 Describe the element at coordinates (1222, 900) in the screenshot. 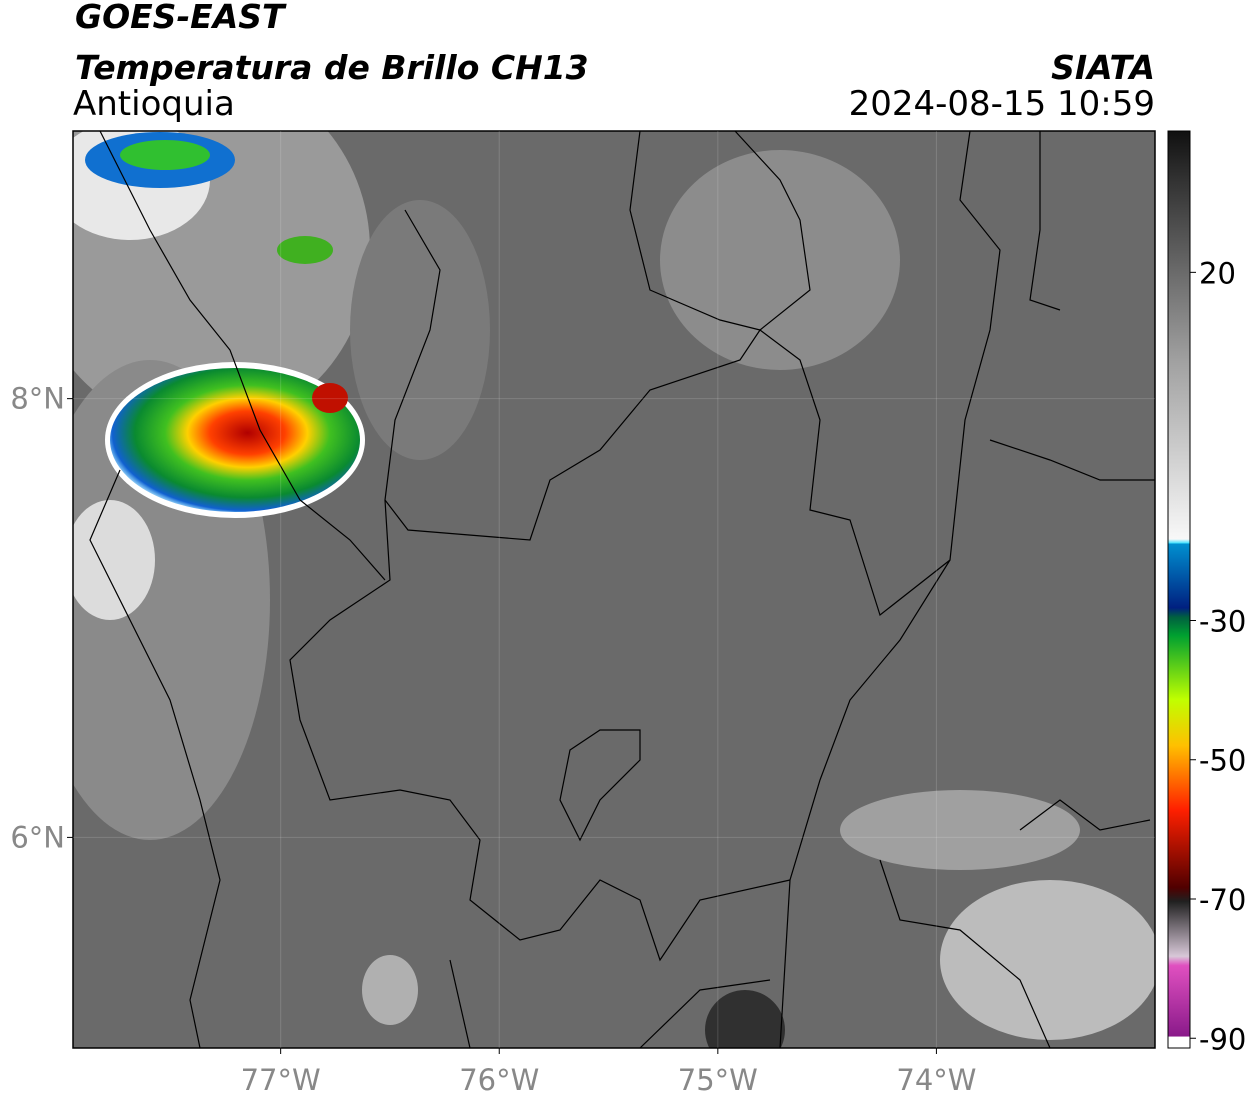

I see `colorbar-tick-label: -70` at that location.